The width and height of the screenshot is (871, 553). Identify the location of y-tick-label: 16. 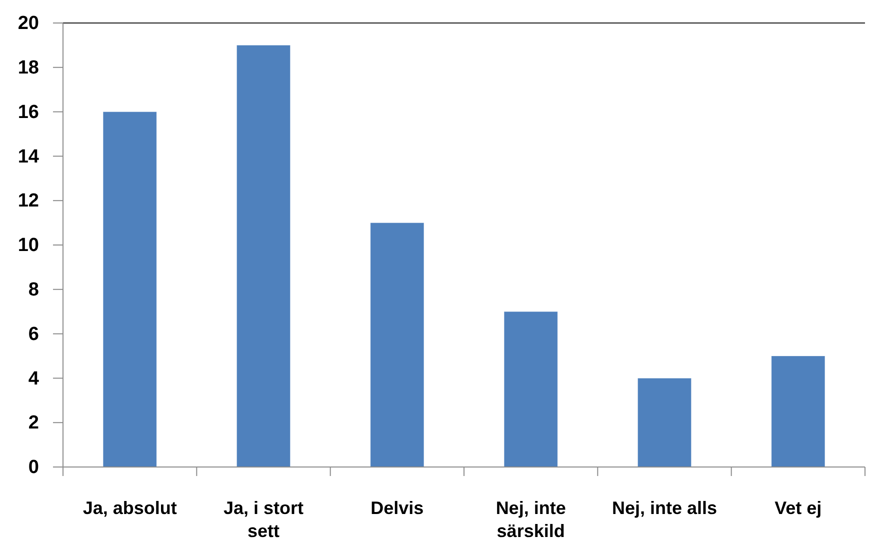
(28, 112).